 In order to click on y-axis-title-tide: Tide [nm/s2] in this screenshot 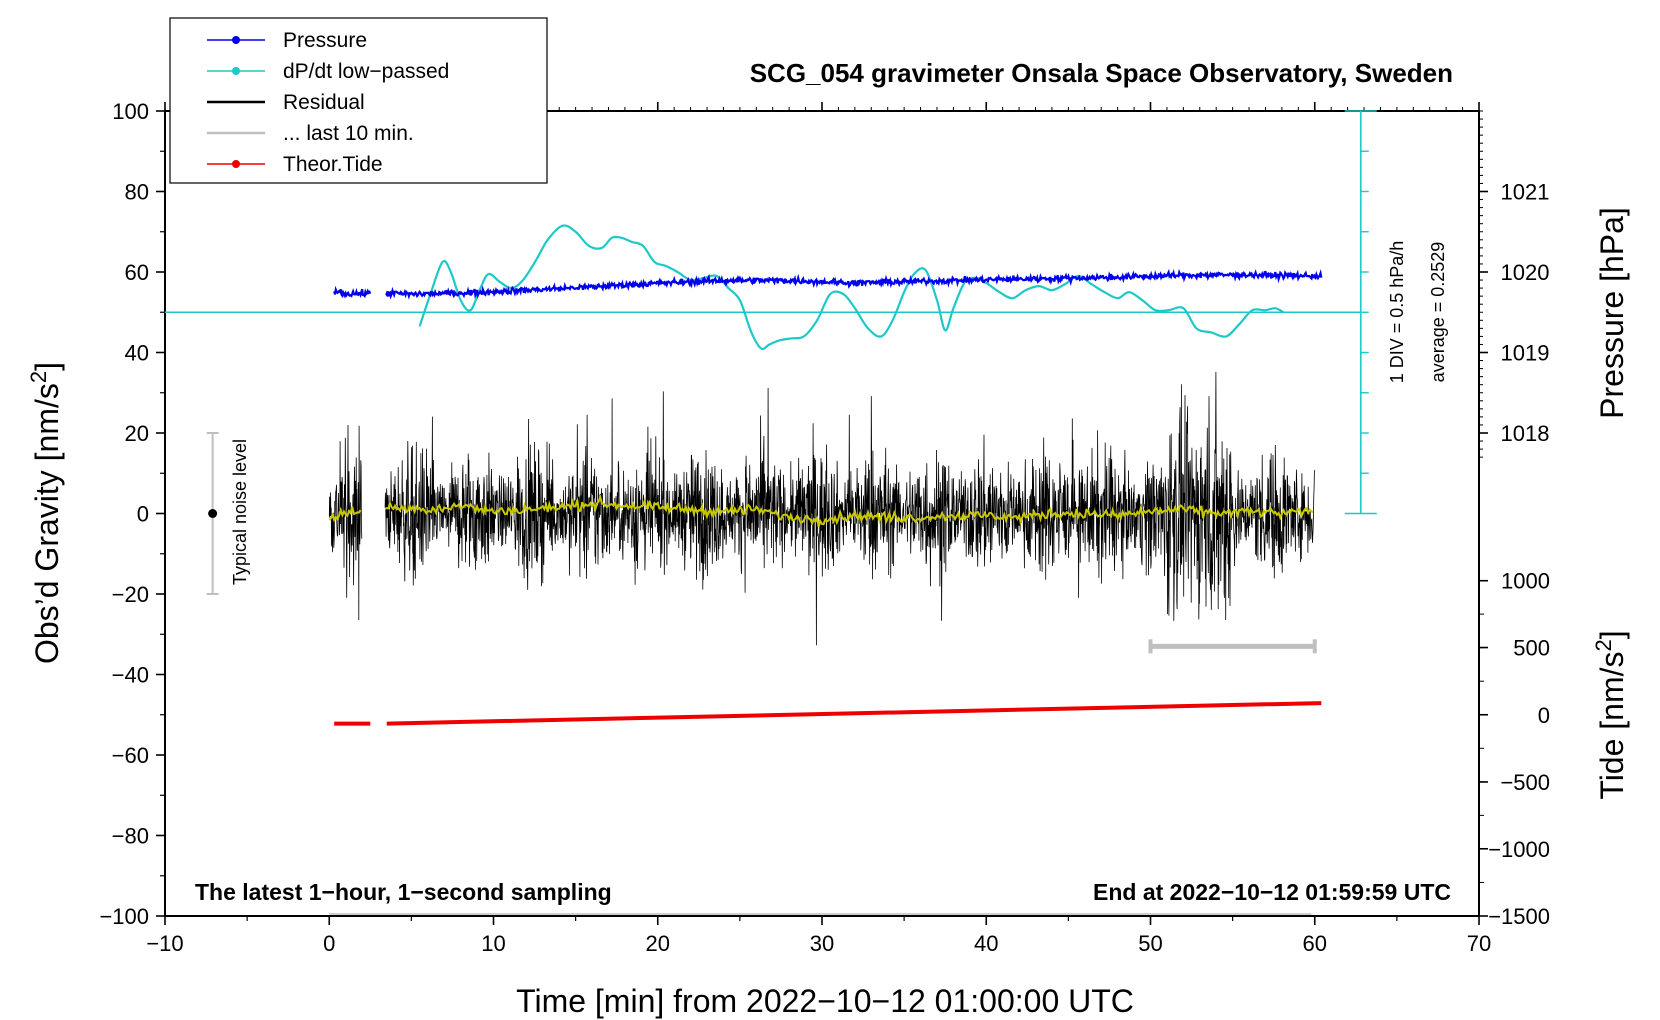, I will do `click(1611, 714)`.